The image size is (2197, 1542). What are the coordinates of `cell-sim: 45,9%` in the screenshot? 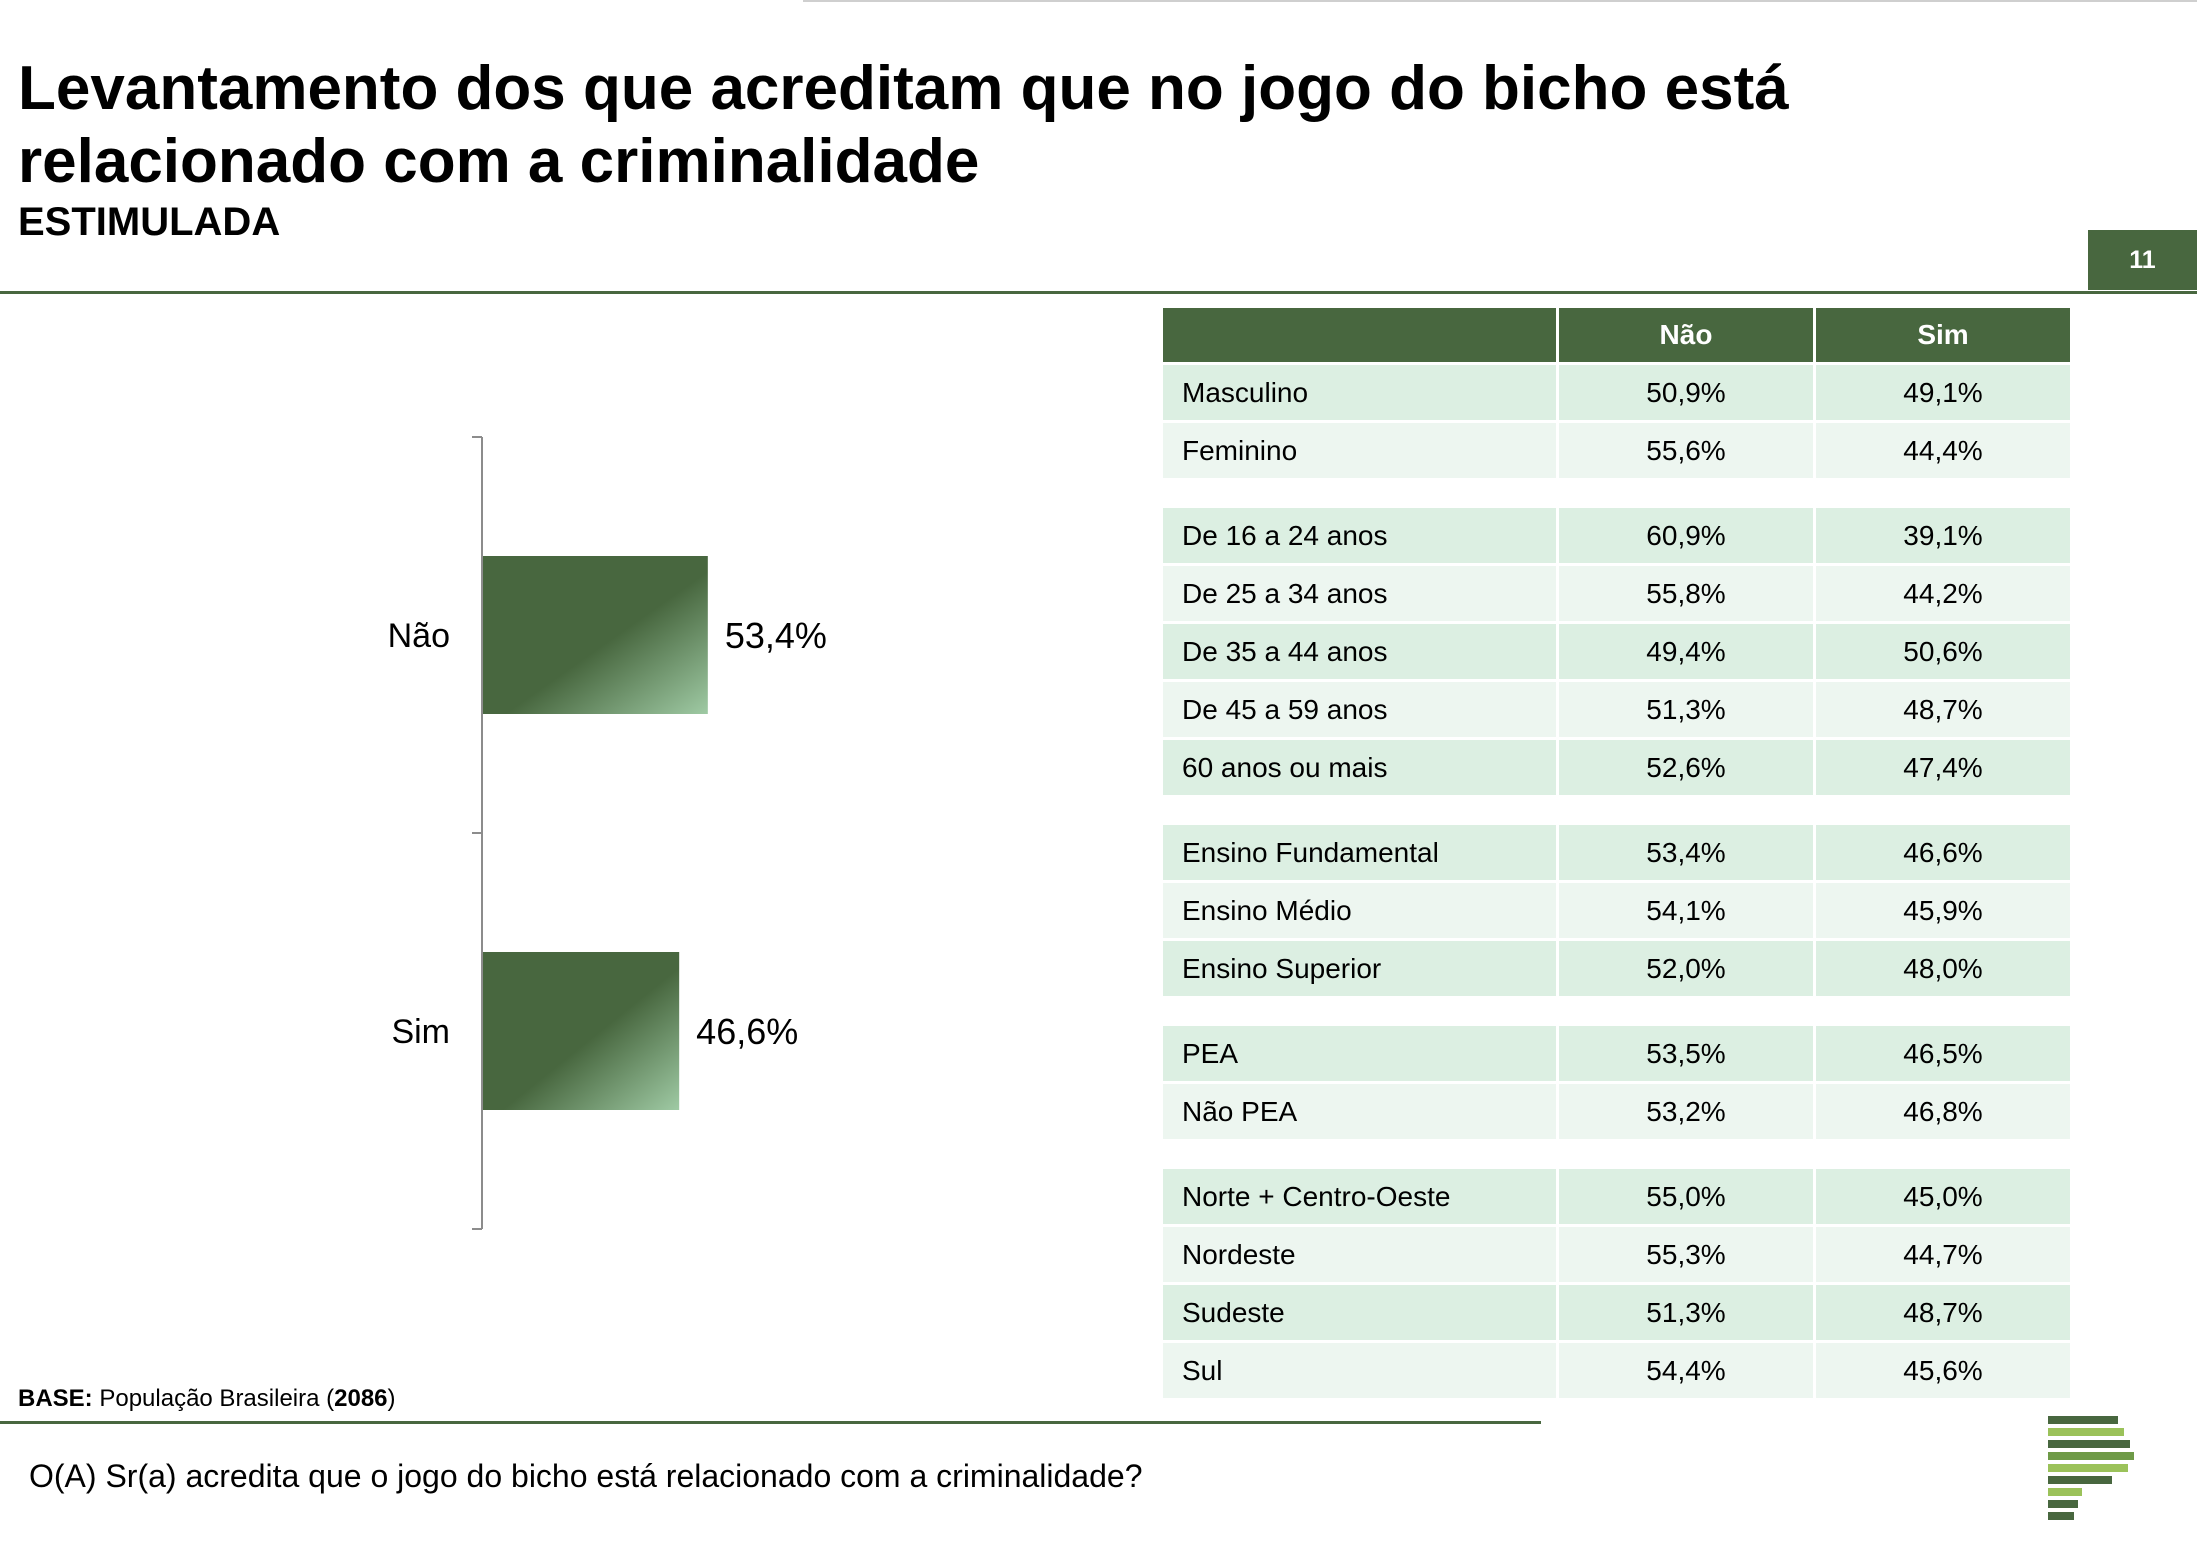 It's located at (1943, 910).